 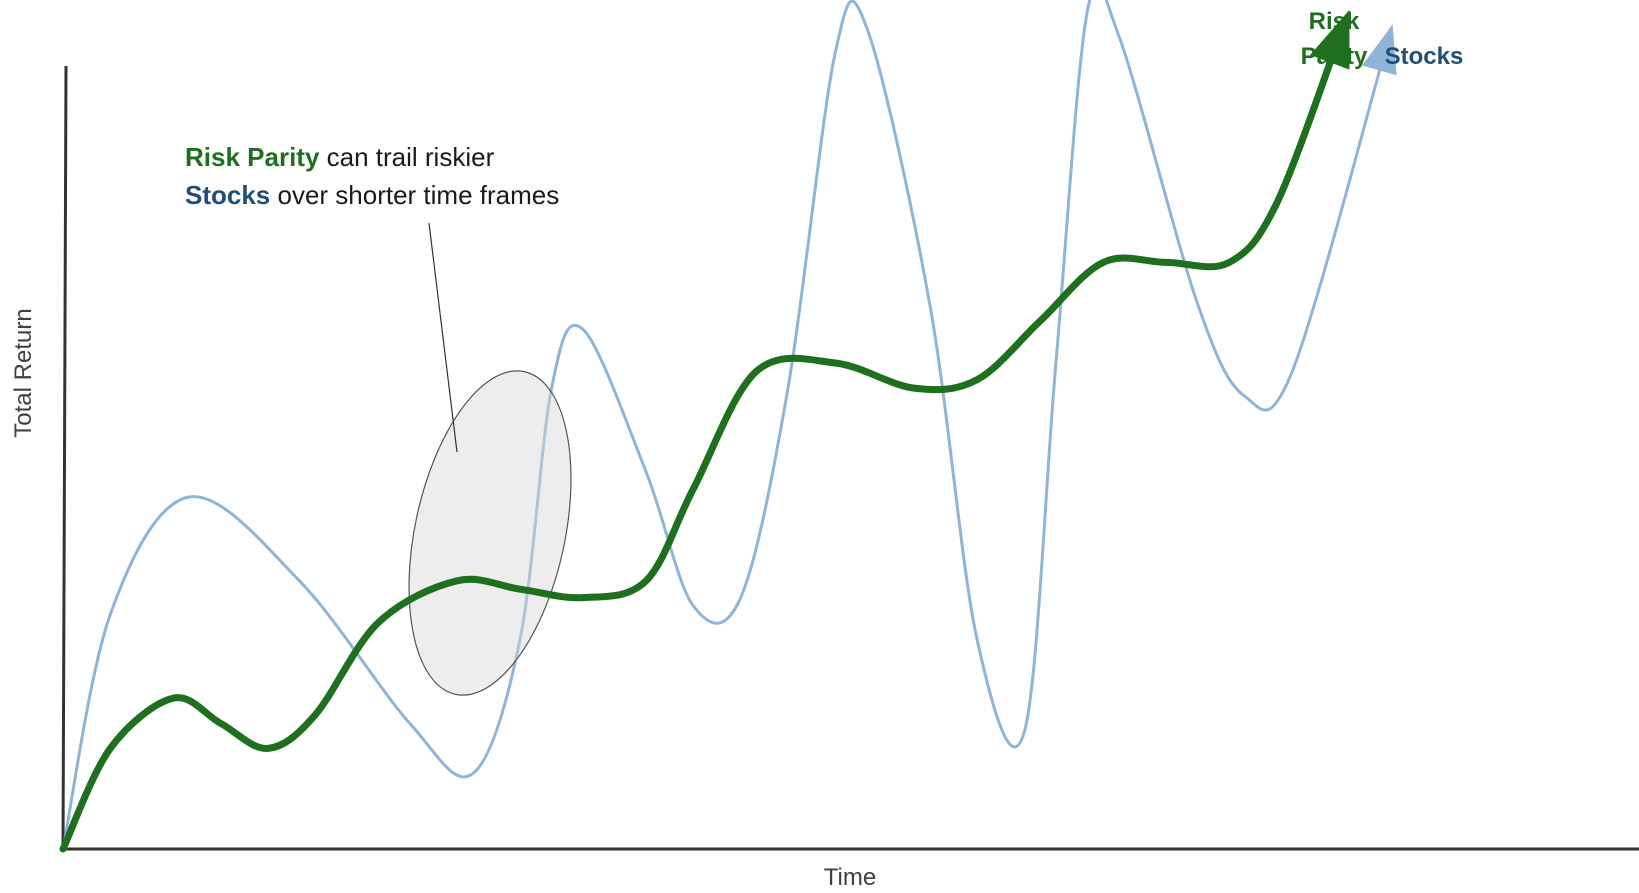 What do you see at coordinates (252, 157) in the screenshot?
I see `annotation-risk-parity: Risk Parity` at bounding box center [252, 157].